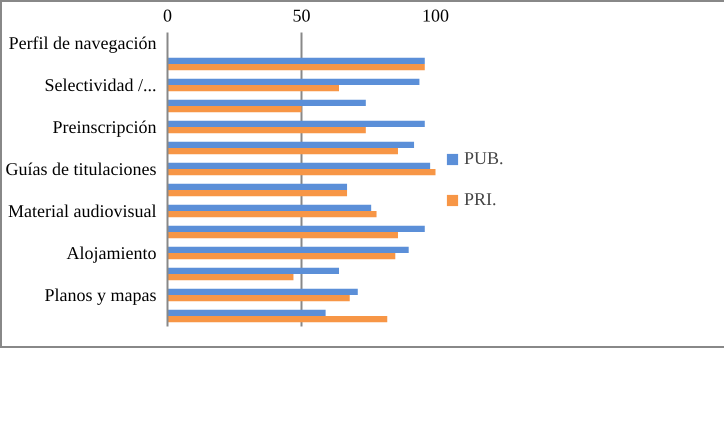 Image resolution: width=724 pixels, height=421 pixels. I want to click on x-tick-label: 0, so click(167, 16).